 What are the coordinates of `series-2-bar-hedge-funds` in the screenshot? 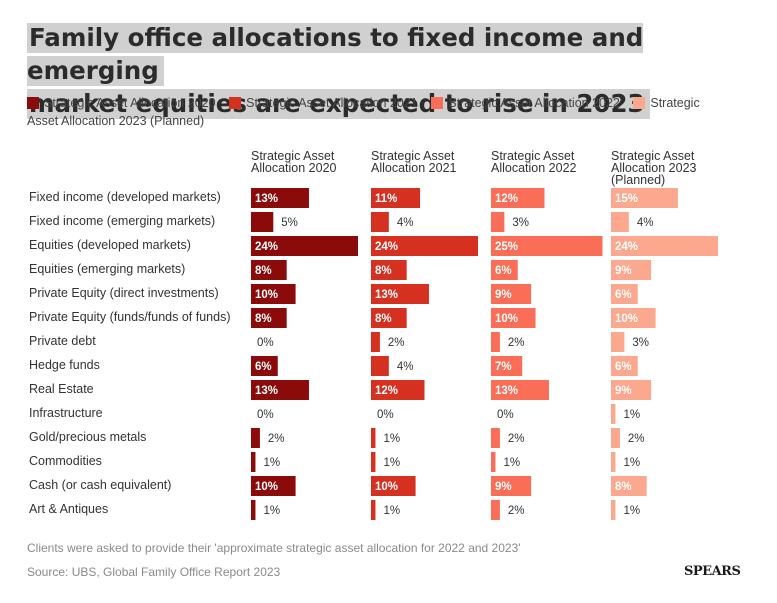 It's located at (380, 366).